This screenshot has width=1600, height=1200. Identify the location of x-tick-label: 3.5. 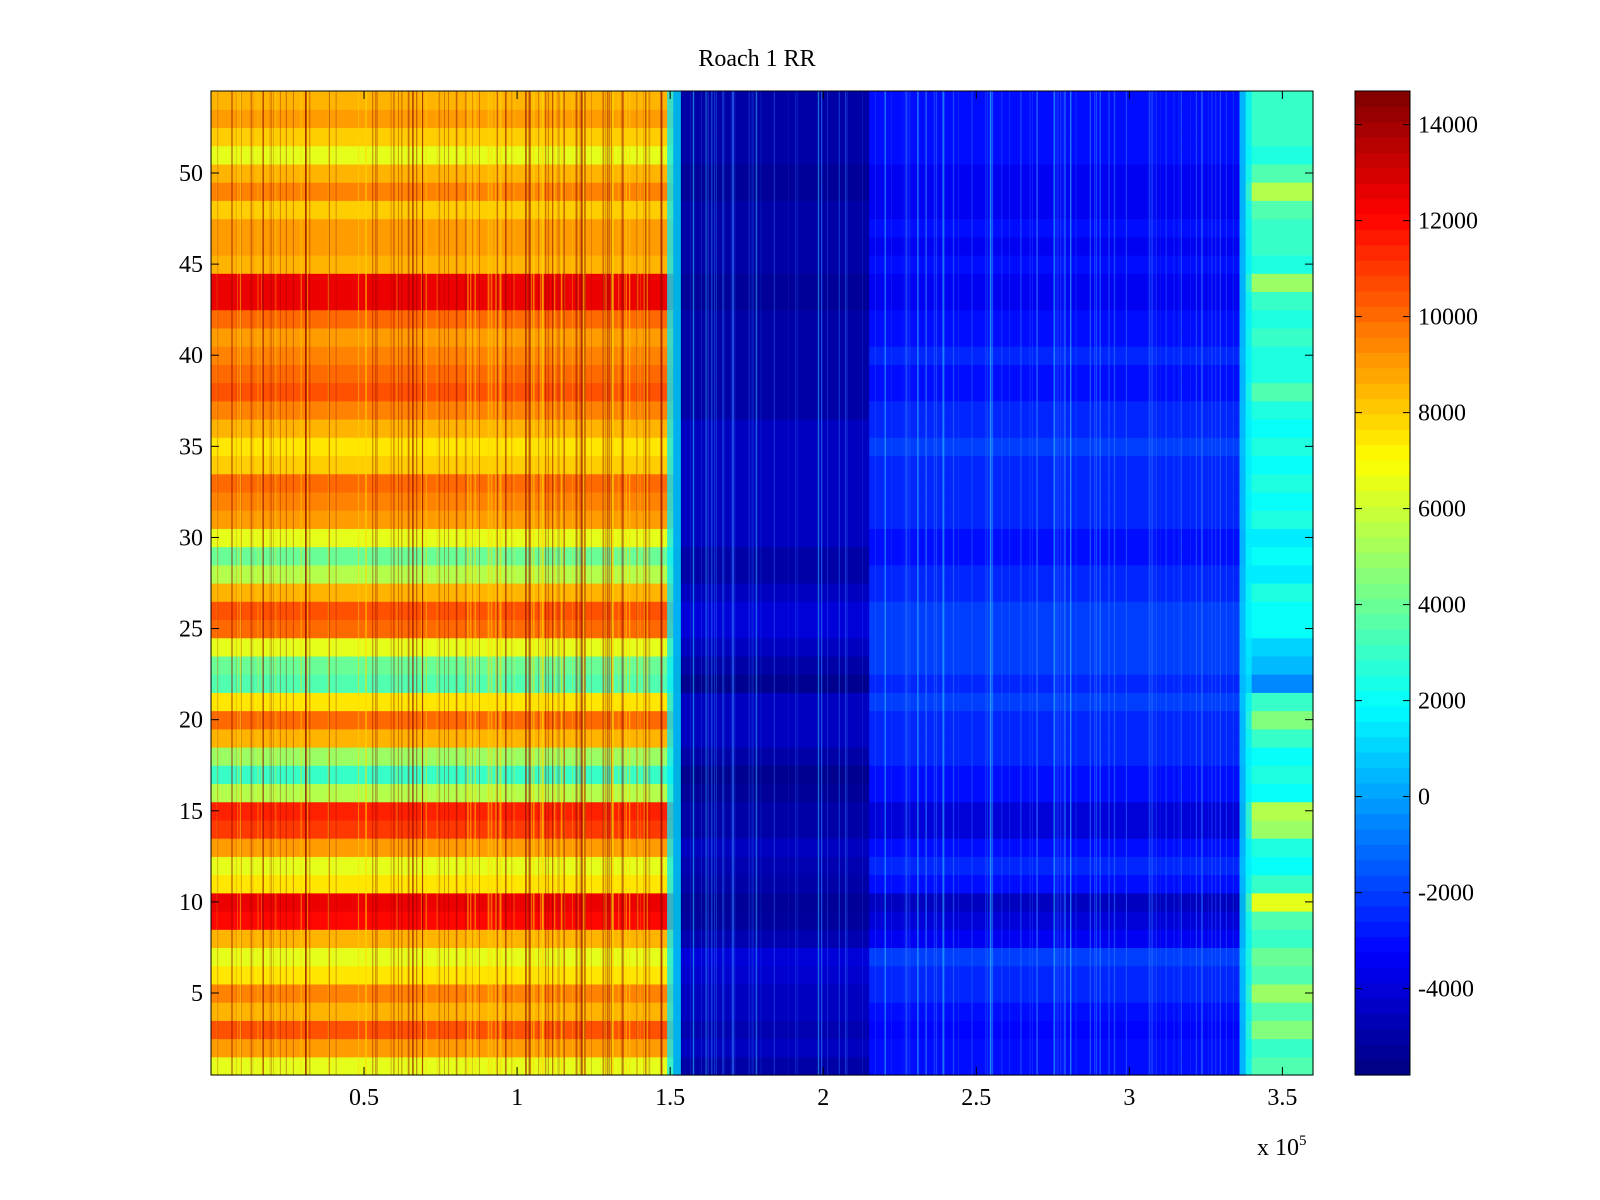
(1282, 1098).